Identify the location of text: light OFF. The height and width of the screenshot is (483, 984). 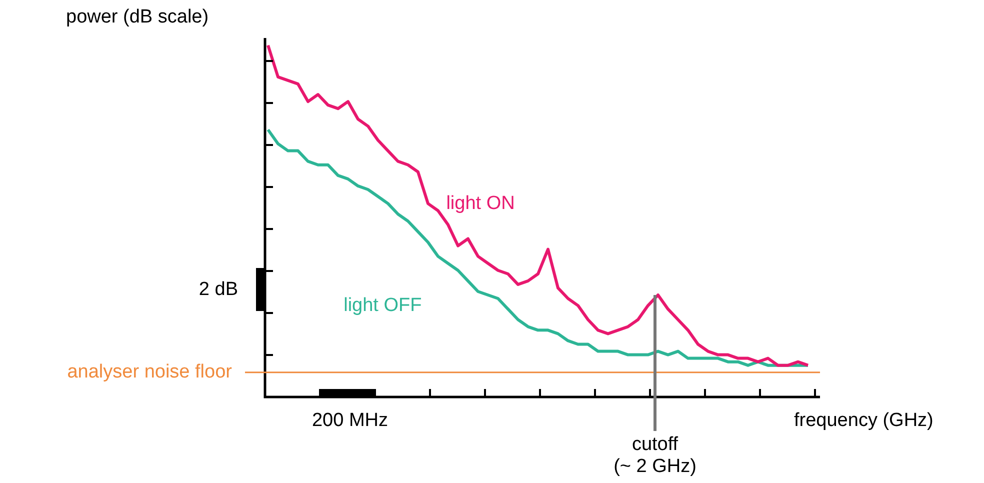
(383, 305).